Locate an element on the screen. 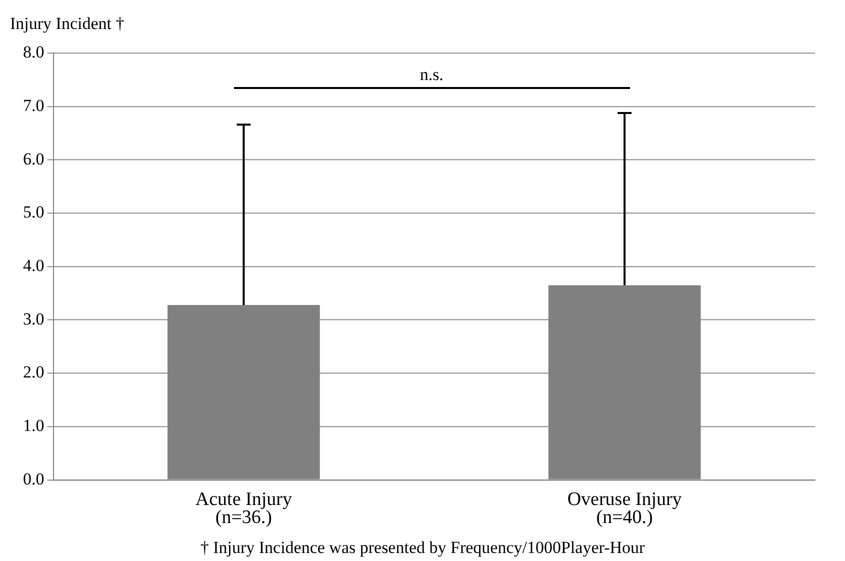 The width and height of the screenshot is (845, 561). x-tick-label: Acute Injury (n=36.) is located at coordinates (243, 508).